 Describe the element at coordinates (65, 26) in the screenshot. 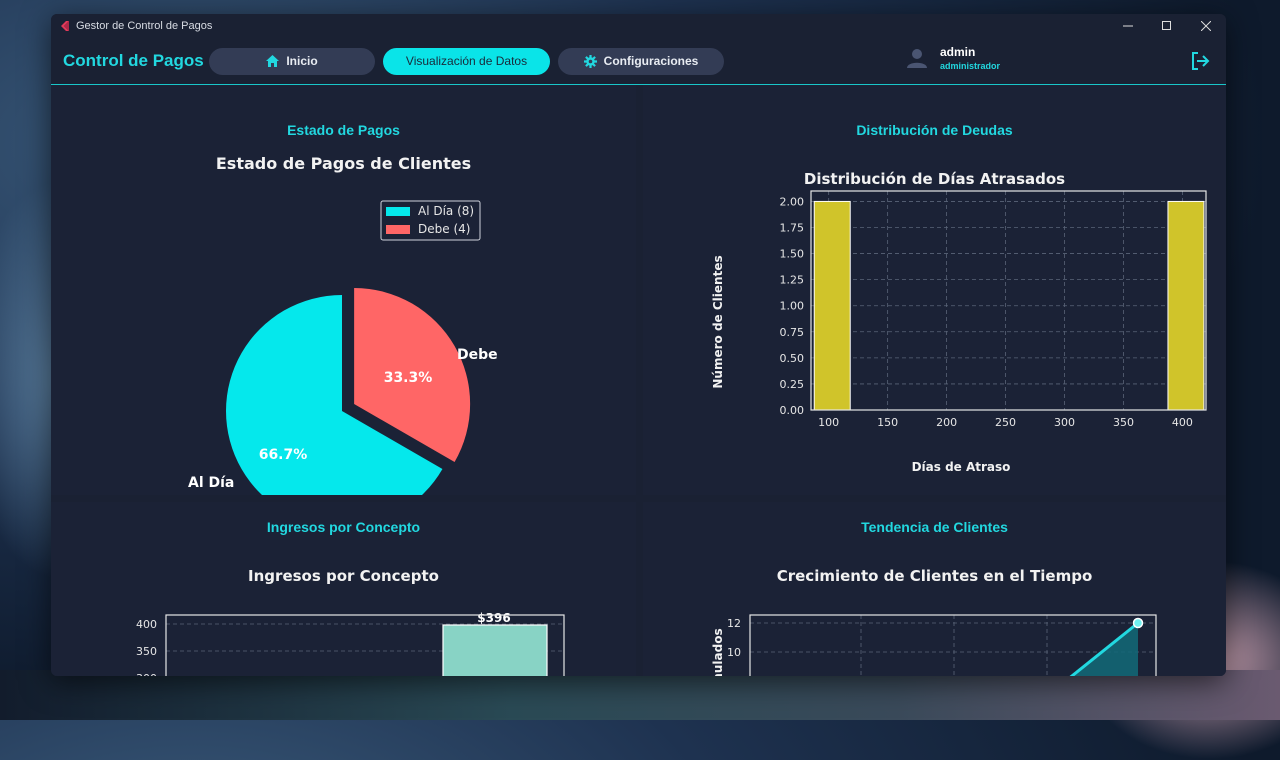

I see `app-logo-icon` at that location.